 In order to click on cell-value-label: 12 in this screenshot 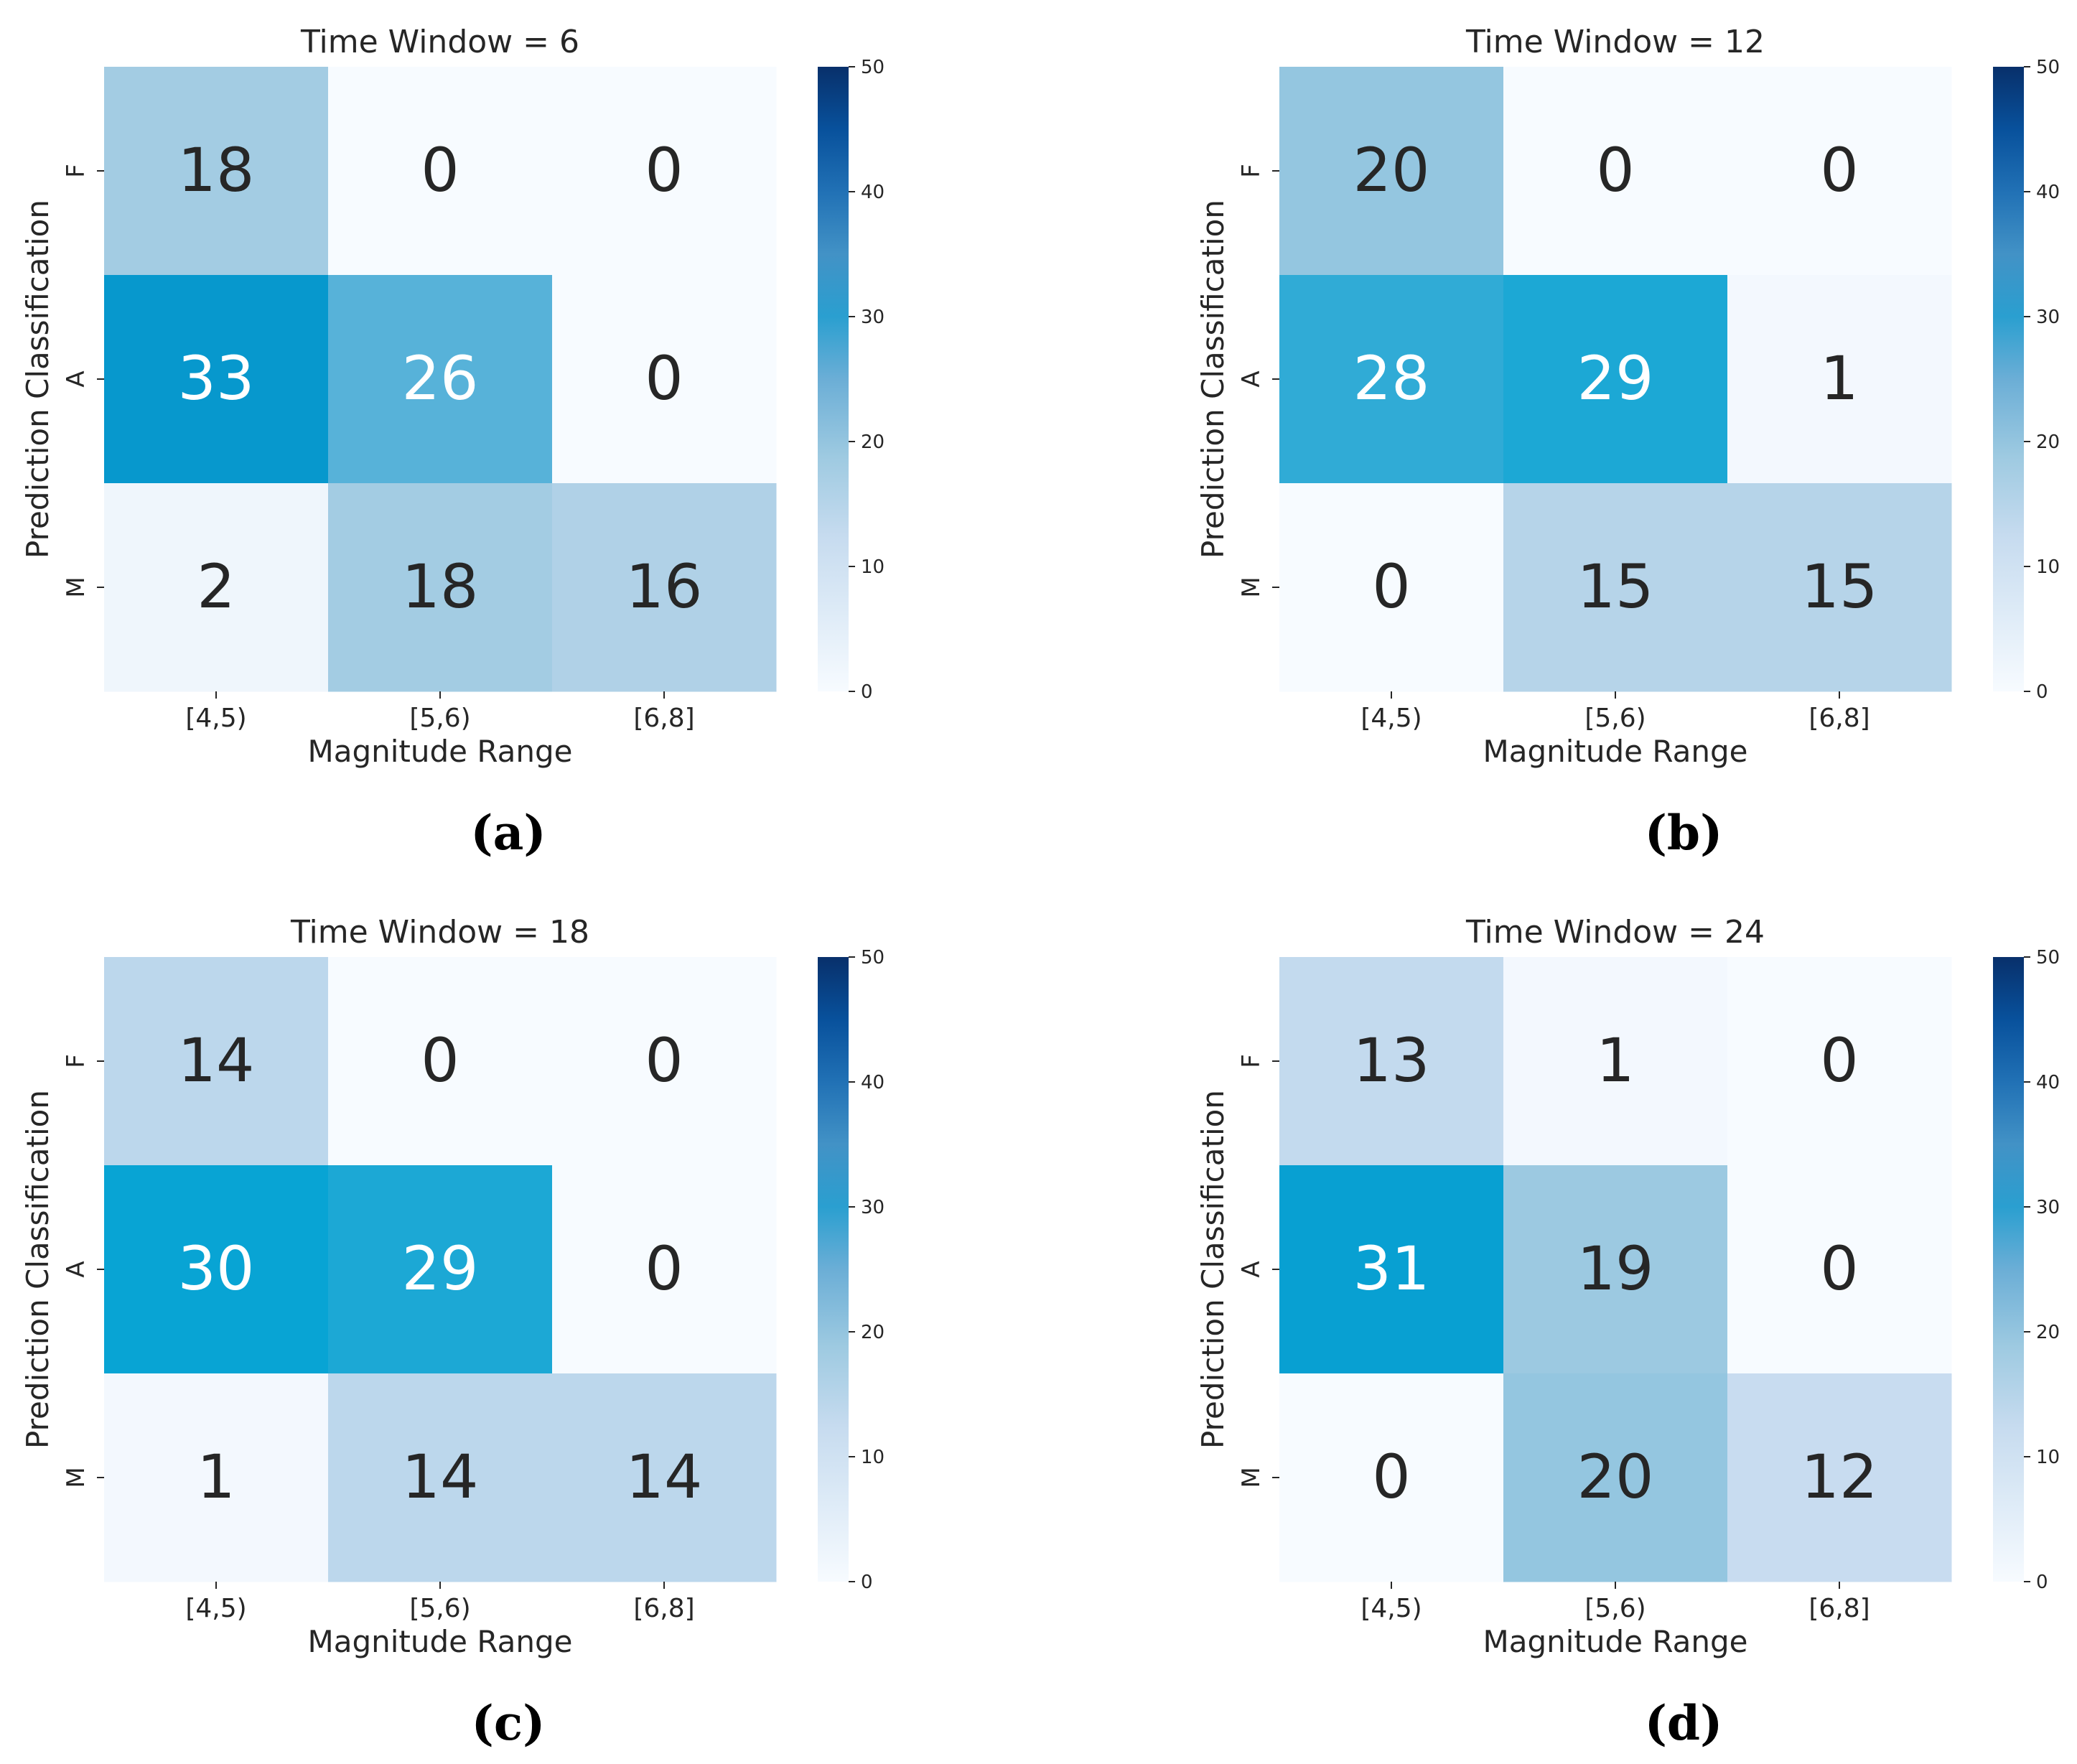, I will do `click(1839, 1477)`.